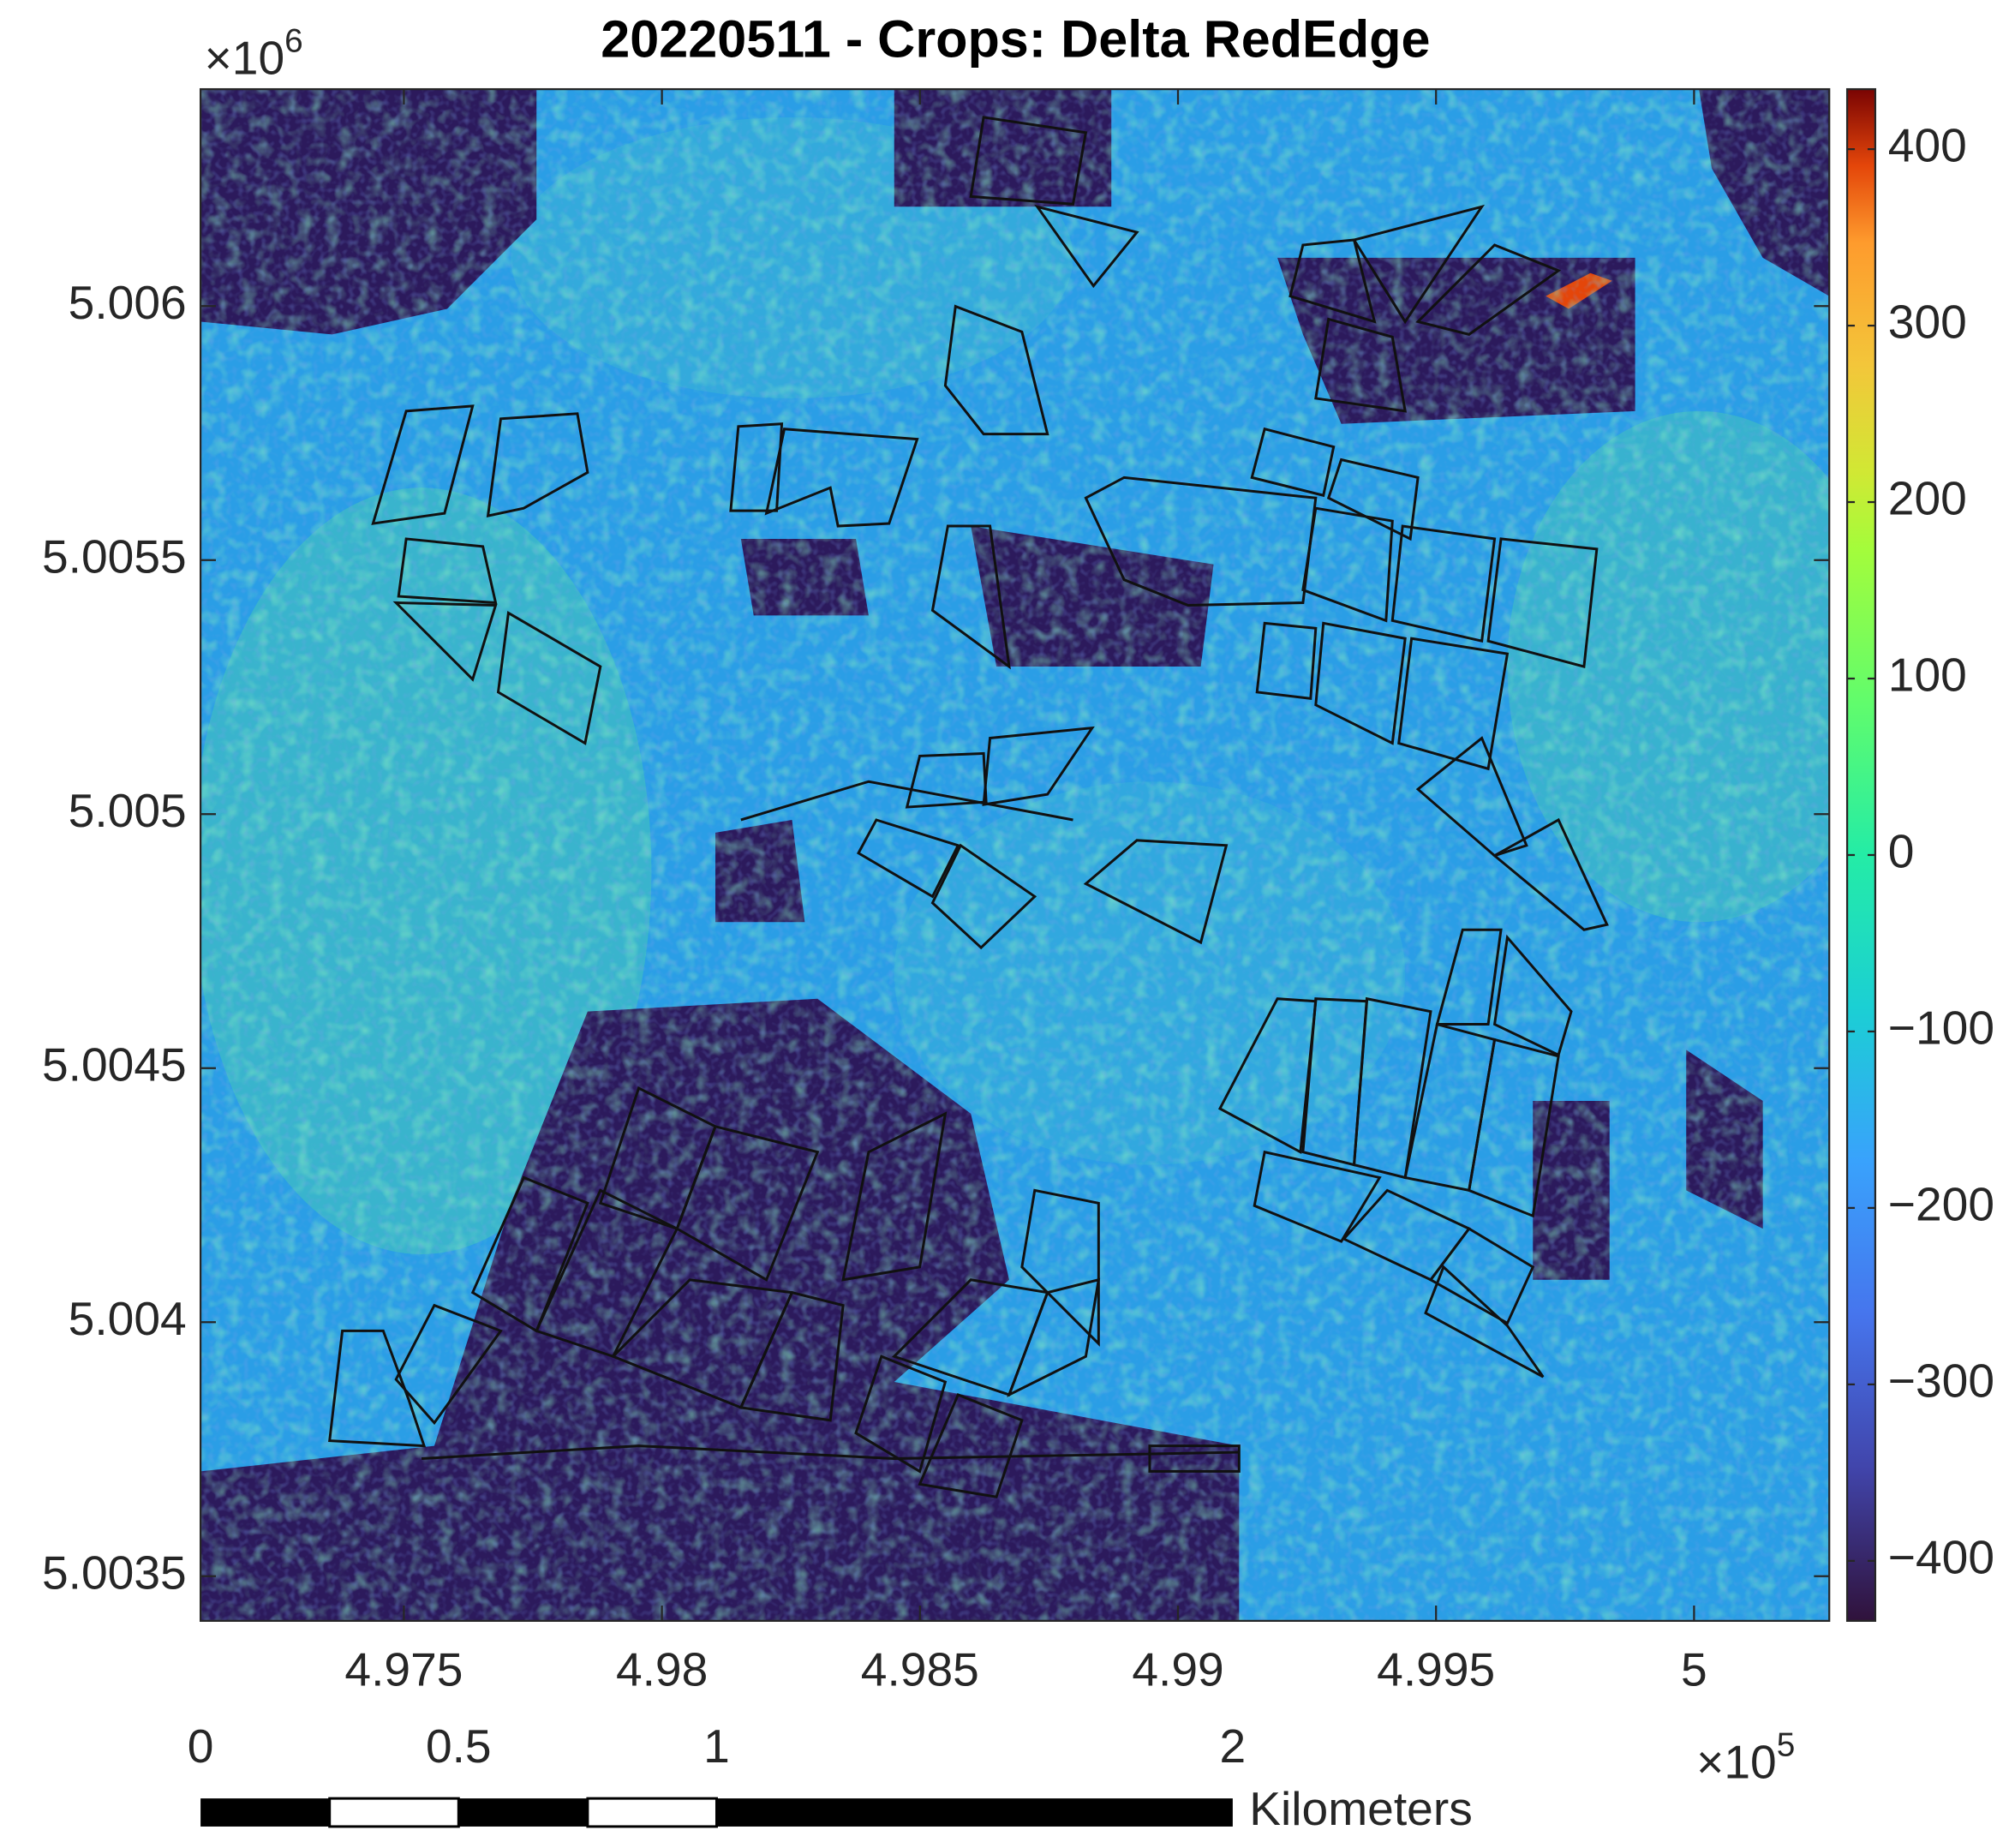 This screenshot has height=1848, width=2003. What do you see at coordinates (114, 1064) in the screenshot?
I see `y-tick-label: 5.0045` at bounding box center [114, 1064].